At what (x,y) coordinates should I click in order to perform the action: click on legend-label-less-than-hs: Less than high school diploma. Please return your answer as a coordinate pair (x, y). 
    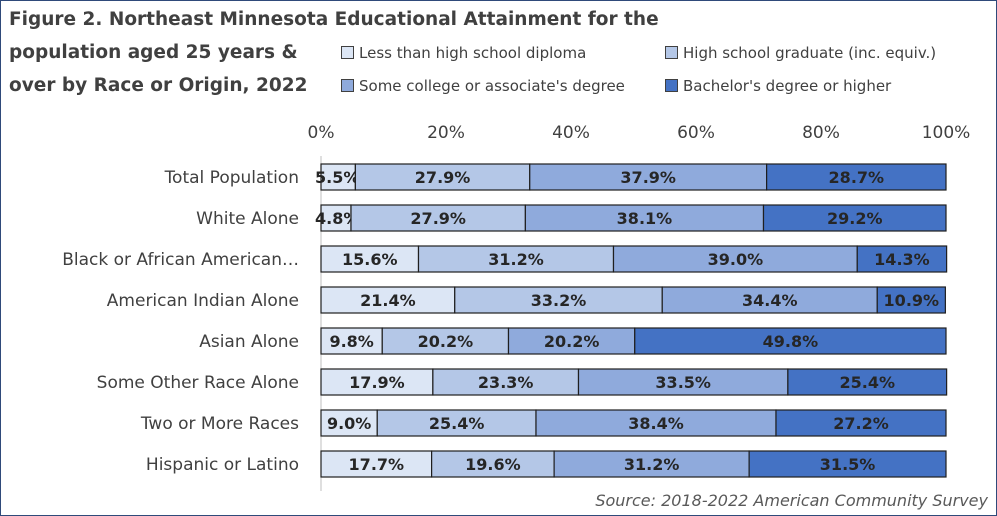
    Looking at the image, I should click on (473, 53).